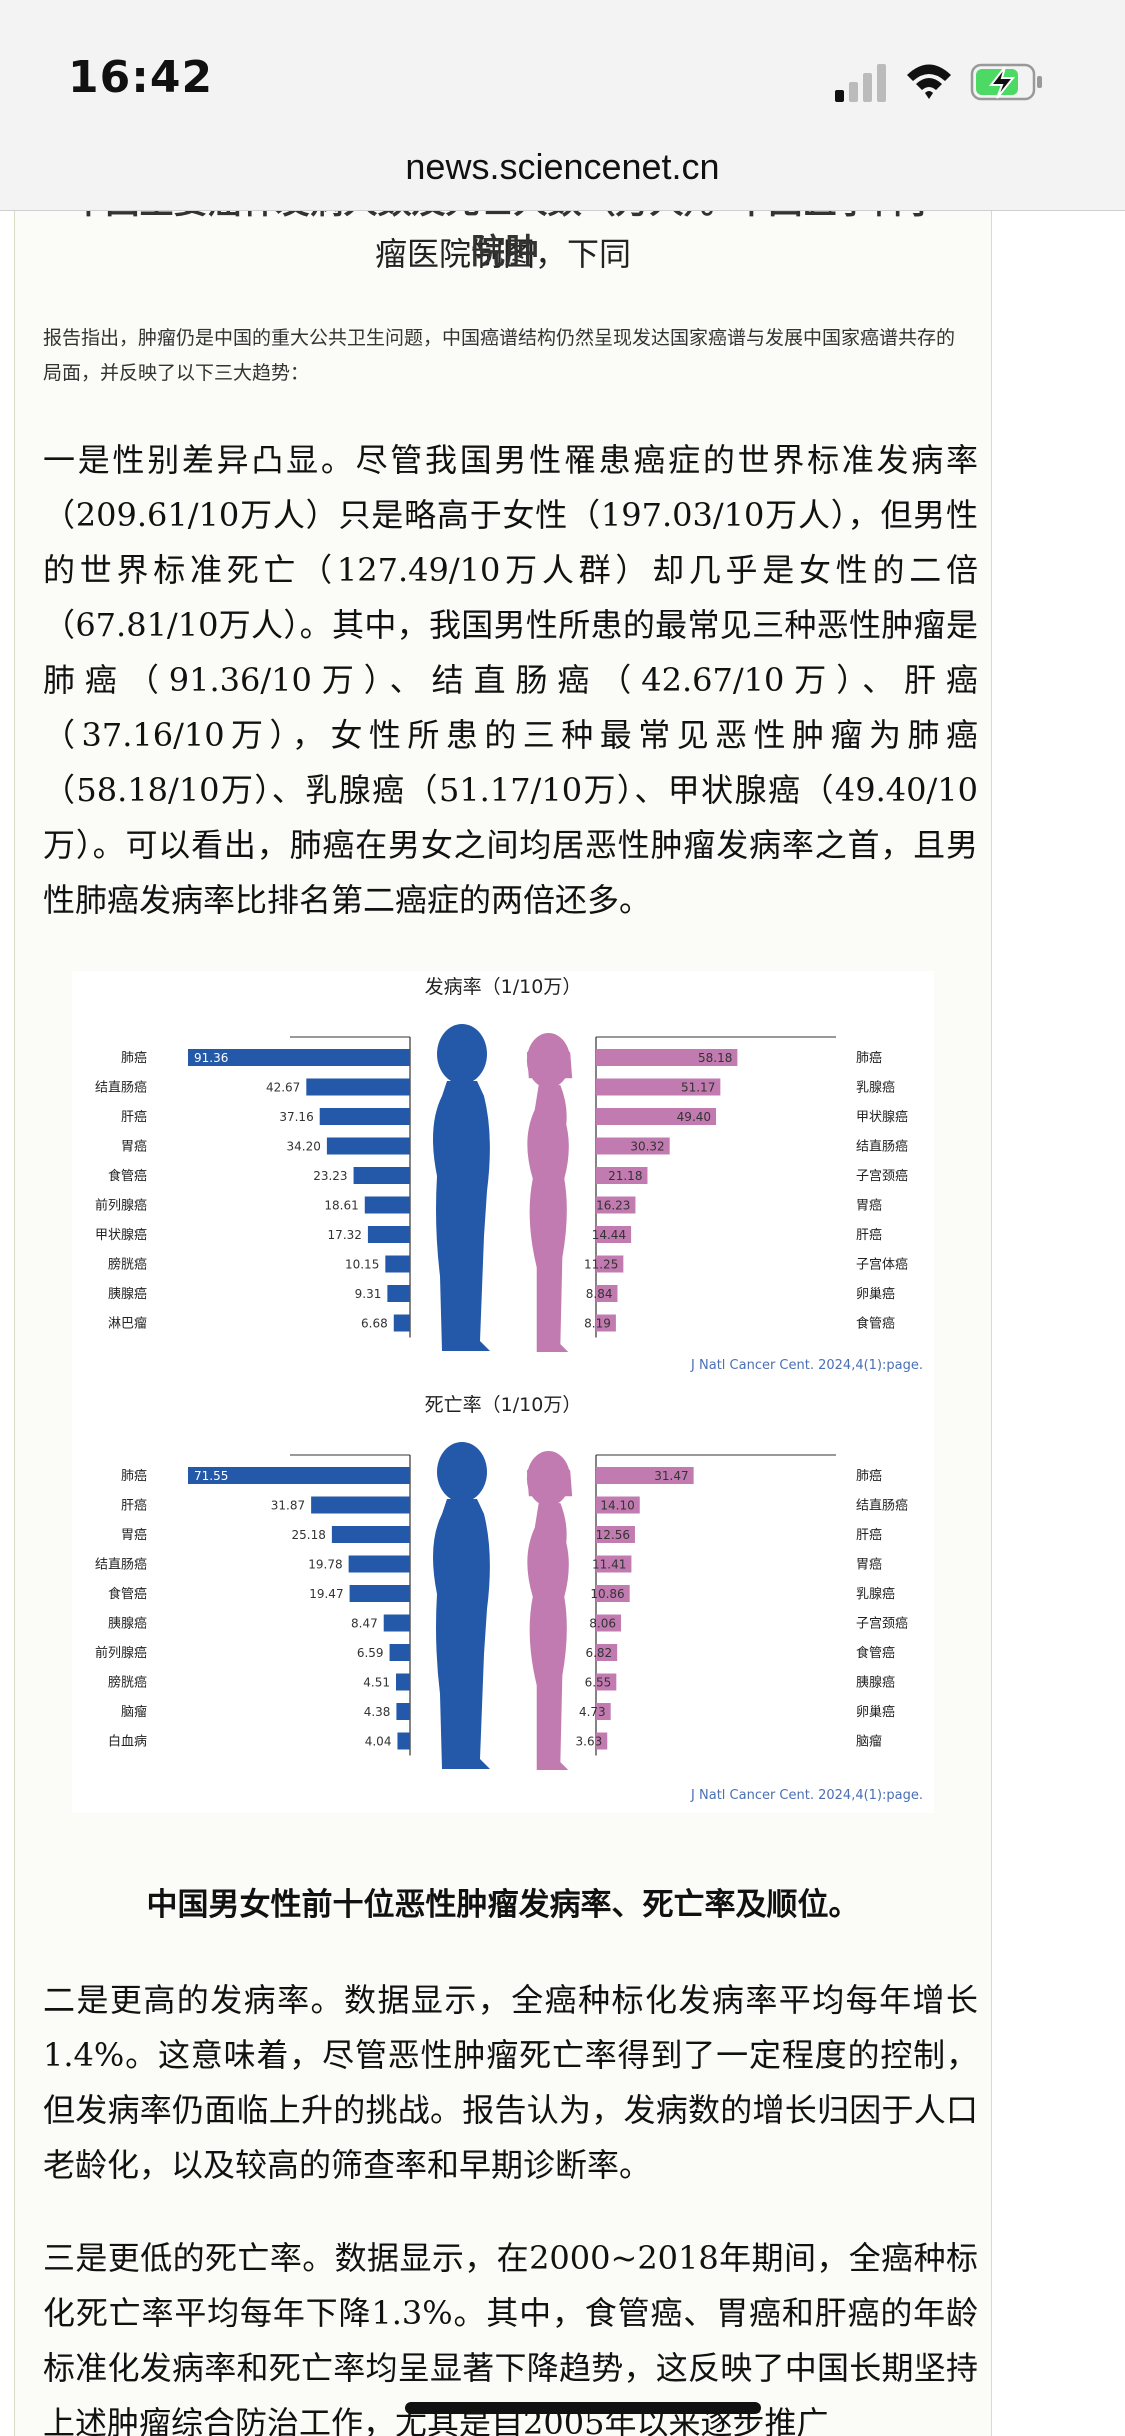 The height and width of the screenshot is (2436, 1125). I want to click on male-value-label: 91.36, so click(211, 1058).